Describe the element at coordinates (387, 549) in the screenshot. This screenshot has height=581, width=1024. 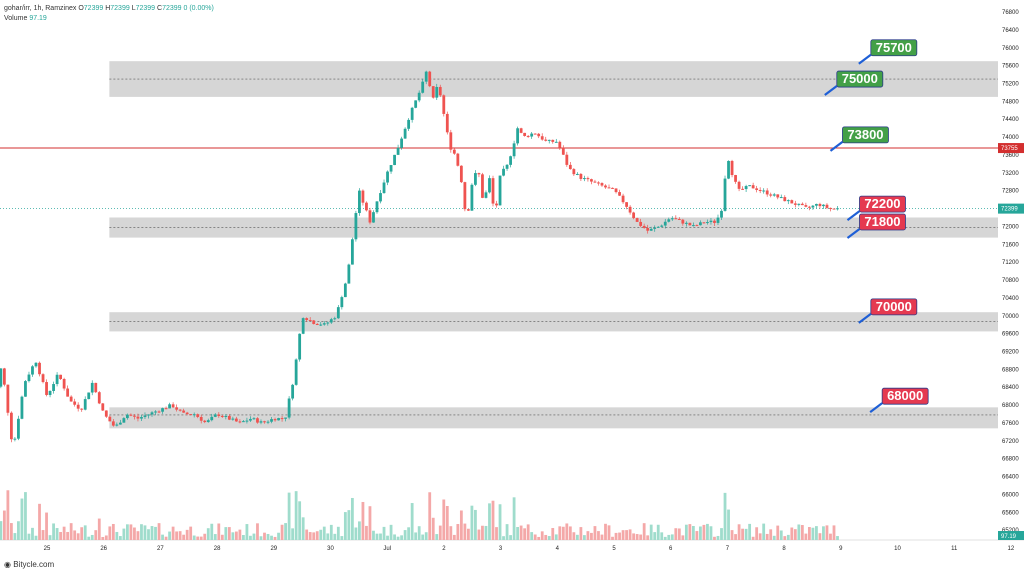
I see `time-tick-label: Jul` at that location.